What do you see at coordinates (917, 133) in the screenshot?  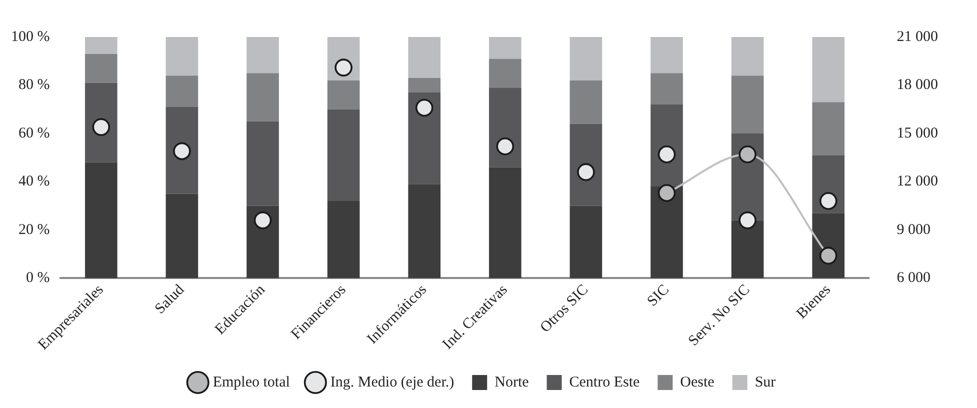 I see `y2-tick-label: 15 000` at bounding box center [917, 133].